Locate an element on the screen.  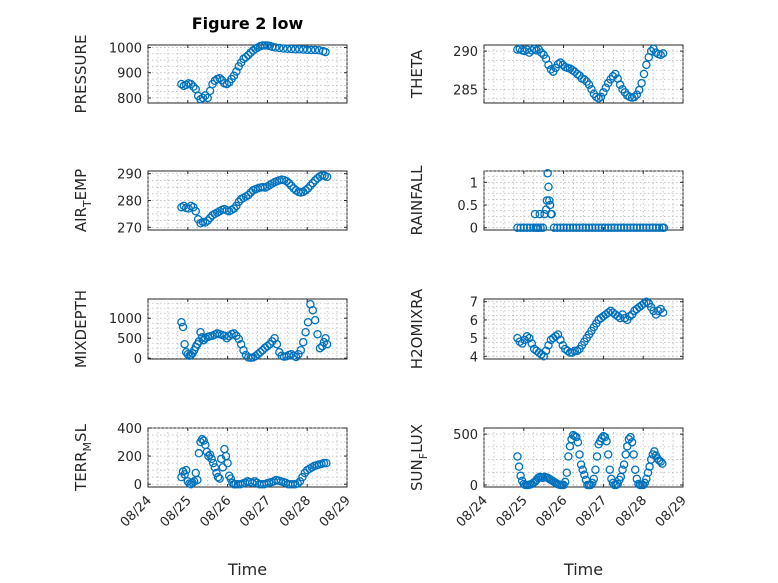
y-tick-label: 0 is located at coordinates (474, 486).